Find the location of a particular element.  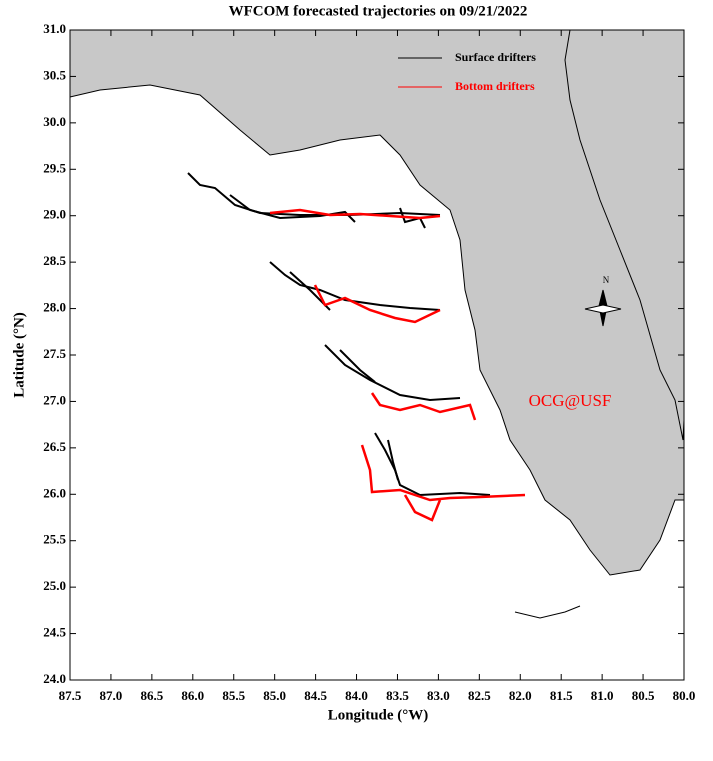

legend-label: Bottom drifters is located at coordinates (495, 86).